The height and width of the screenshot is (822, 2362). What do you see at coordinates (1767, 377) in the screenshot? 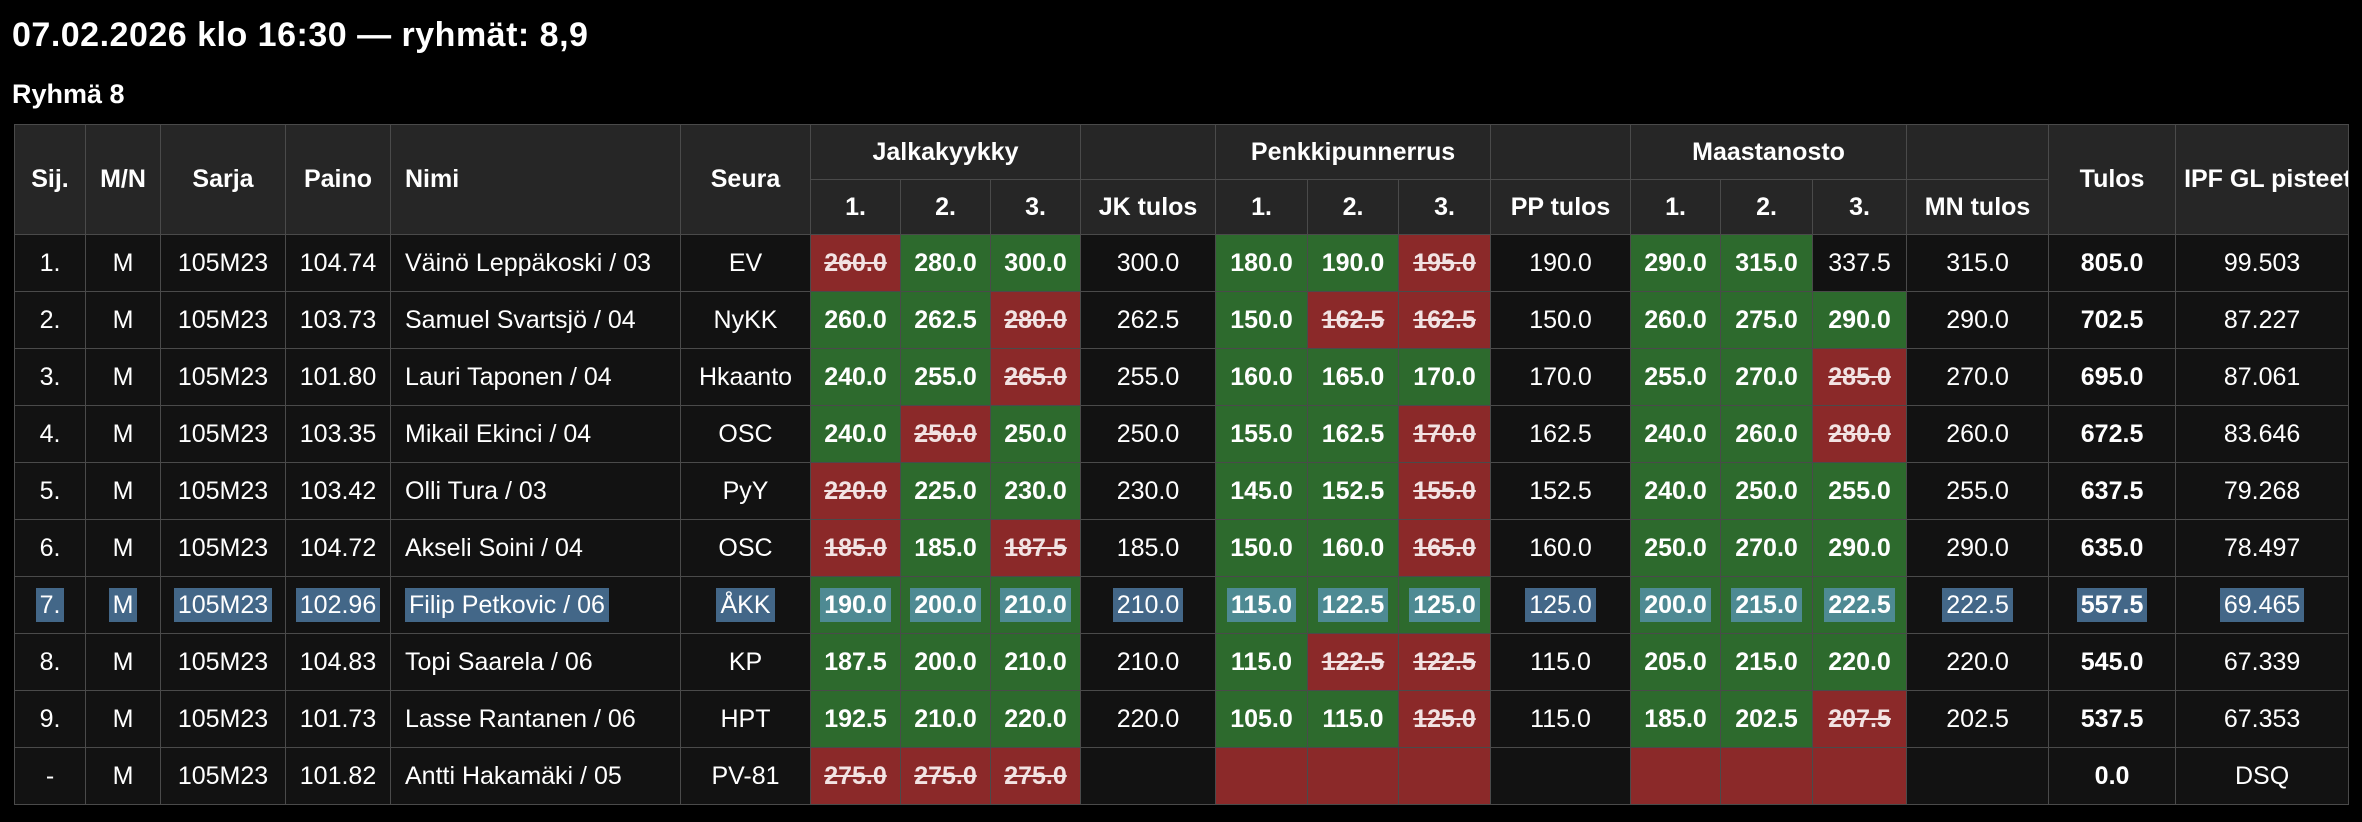
I see `deadlift-attempt-2: 270.0` at bounding box center [1767, 377].